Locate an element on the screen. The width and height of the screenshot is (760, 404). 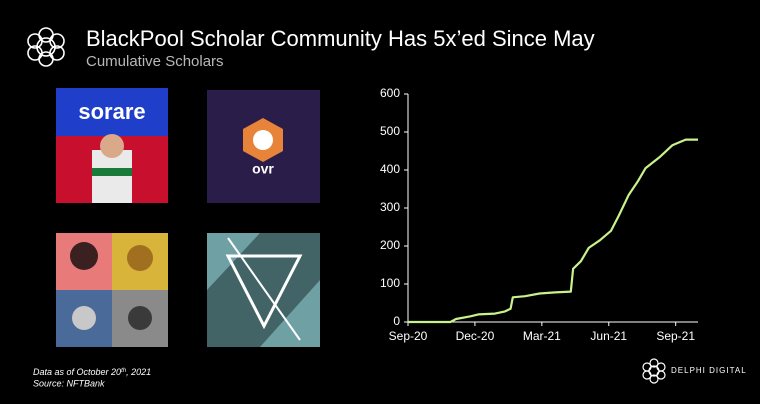
y-tick-label: 600 is located at coordinates (390, 93).